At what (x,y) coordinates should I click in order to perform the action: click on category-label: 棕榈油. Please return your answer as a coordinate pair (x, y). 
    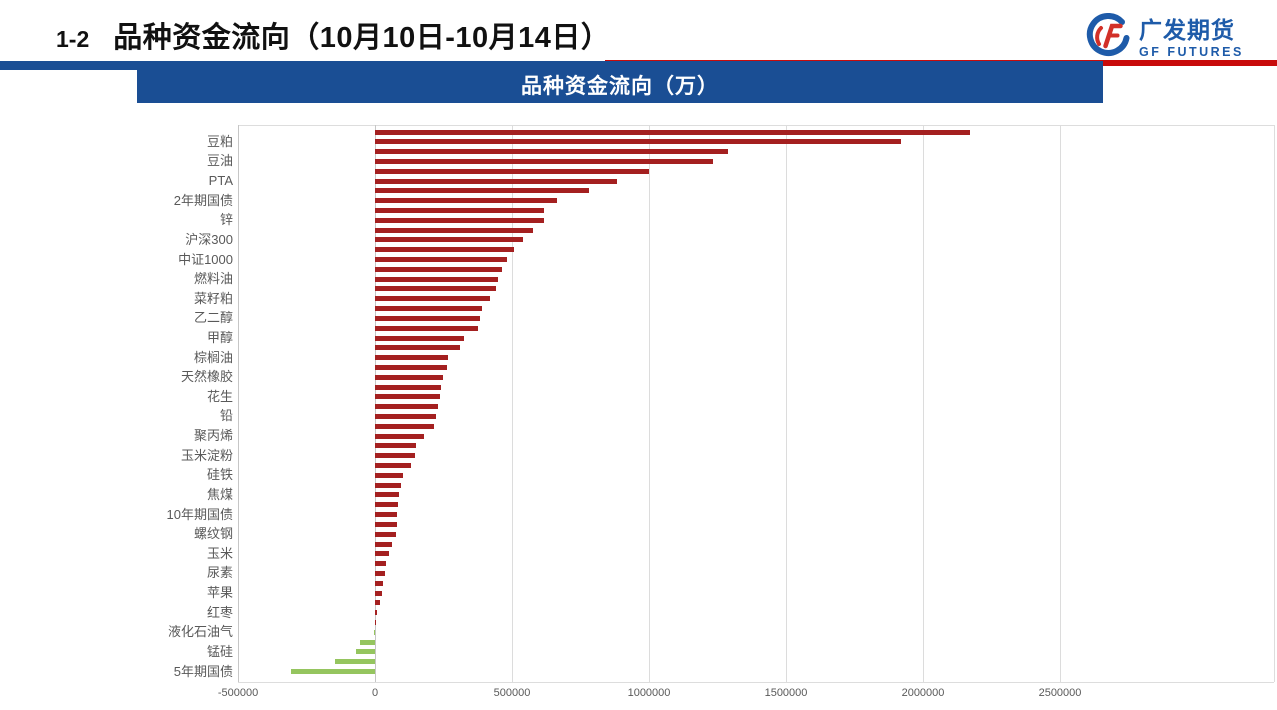
    Looking at the image, I should click on (213, 357).